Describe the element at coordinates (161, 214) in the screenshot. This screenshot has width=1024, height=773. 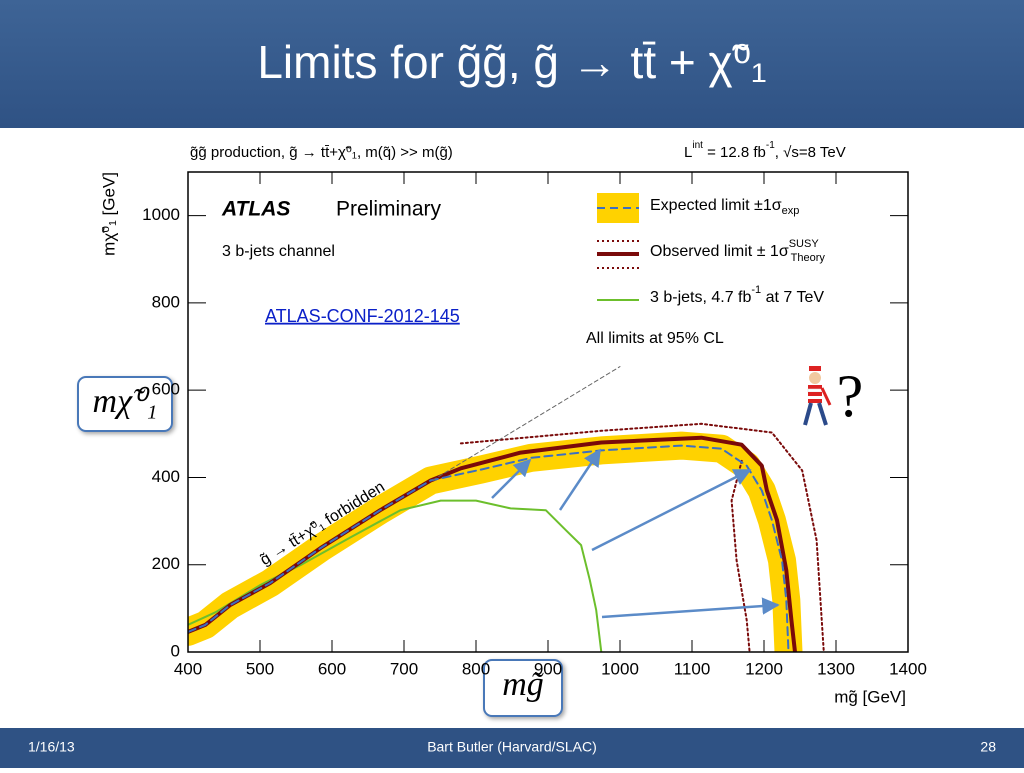
I see `y-tick-label: 1000` at that location.